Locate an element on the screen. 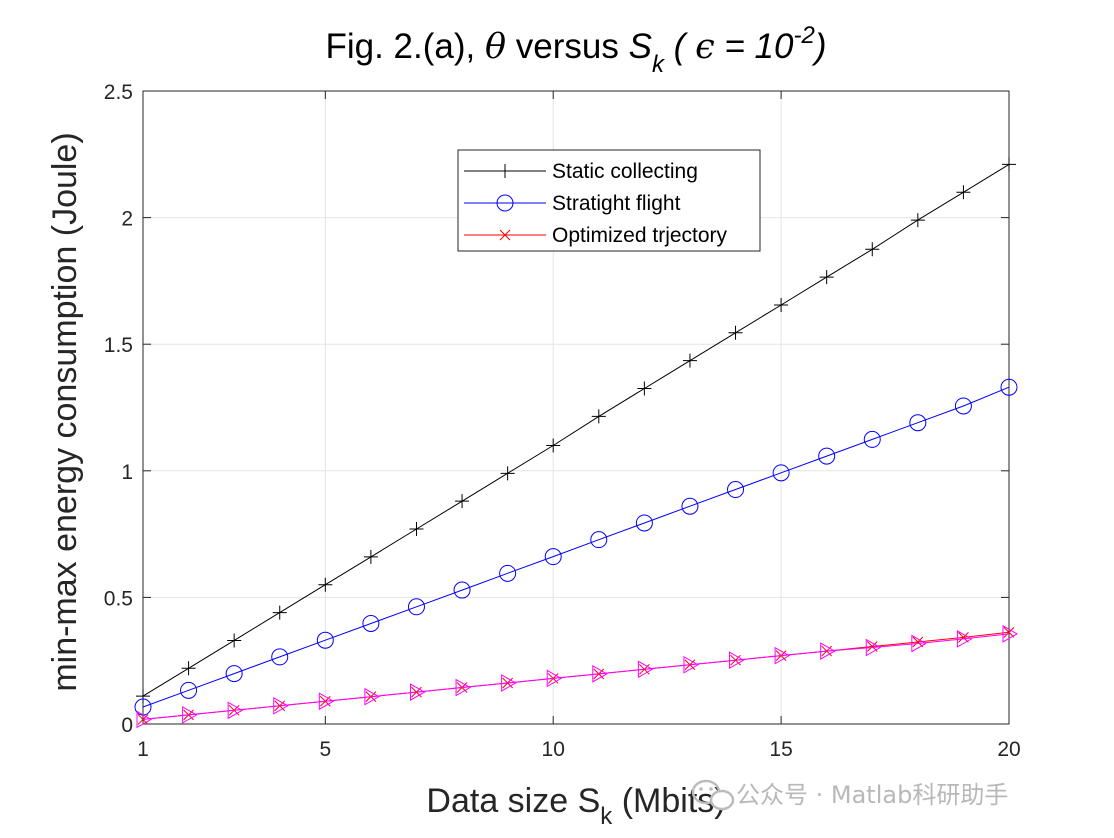 The width and height of the screenshot is (1114, 838). y-tick-label: 0 is located at coordinates (127, 725).